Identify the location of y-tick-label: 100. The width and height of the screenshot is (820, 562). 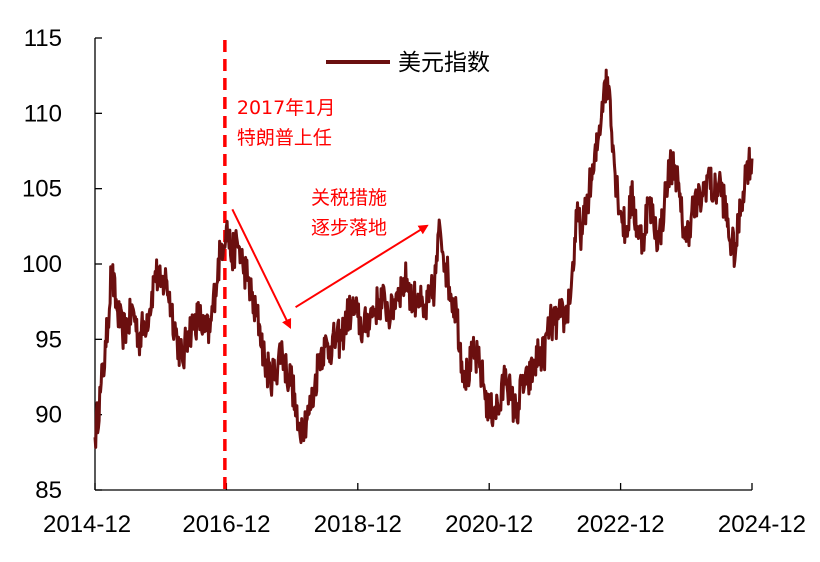
(42, 264).